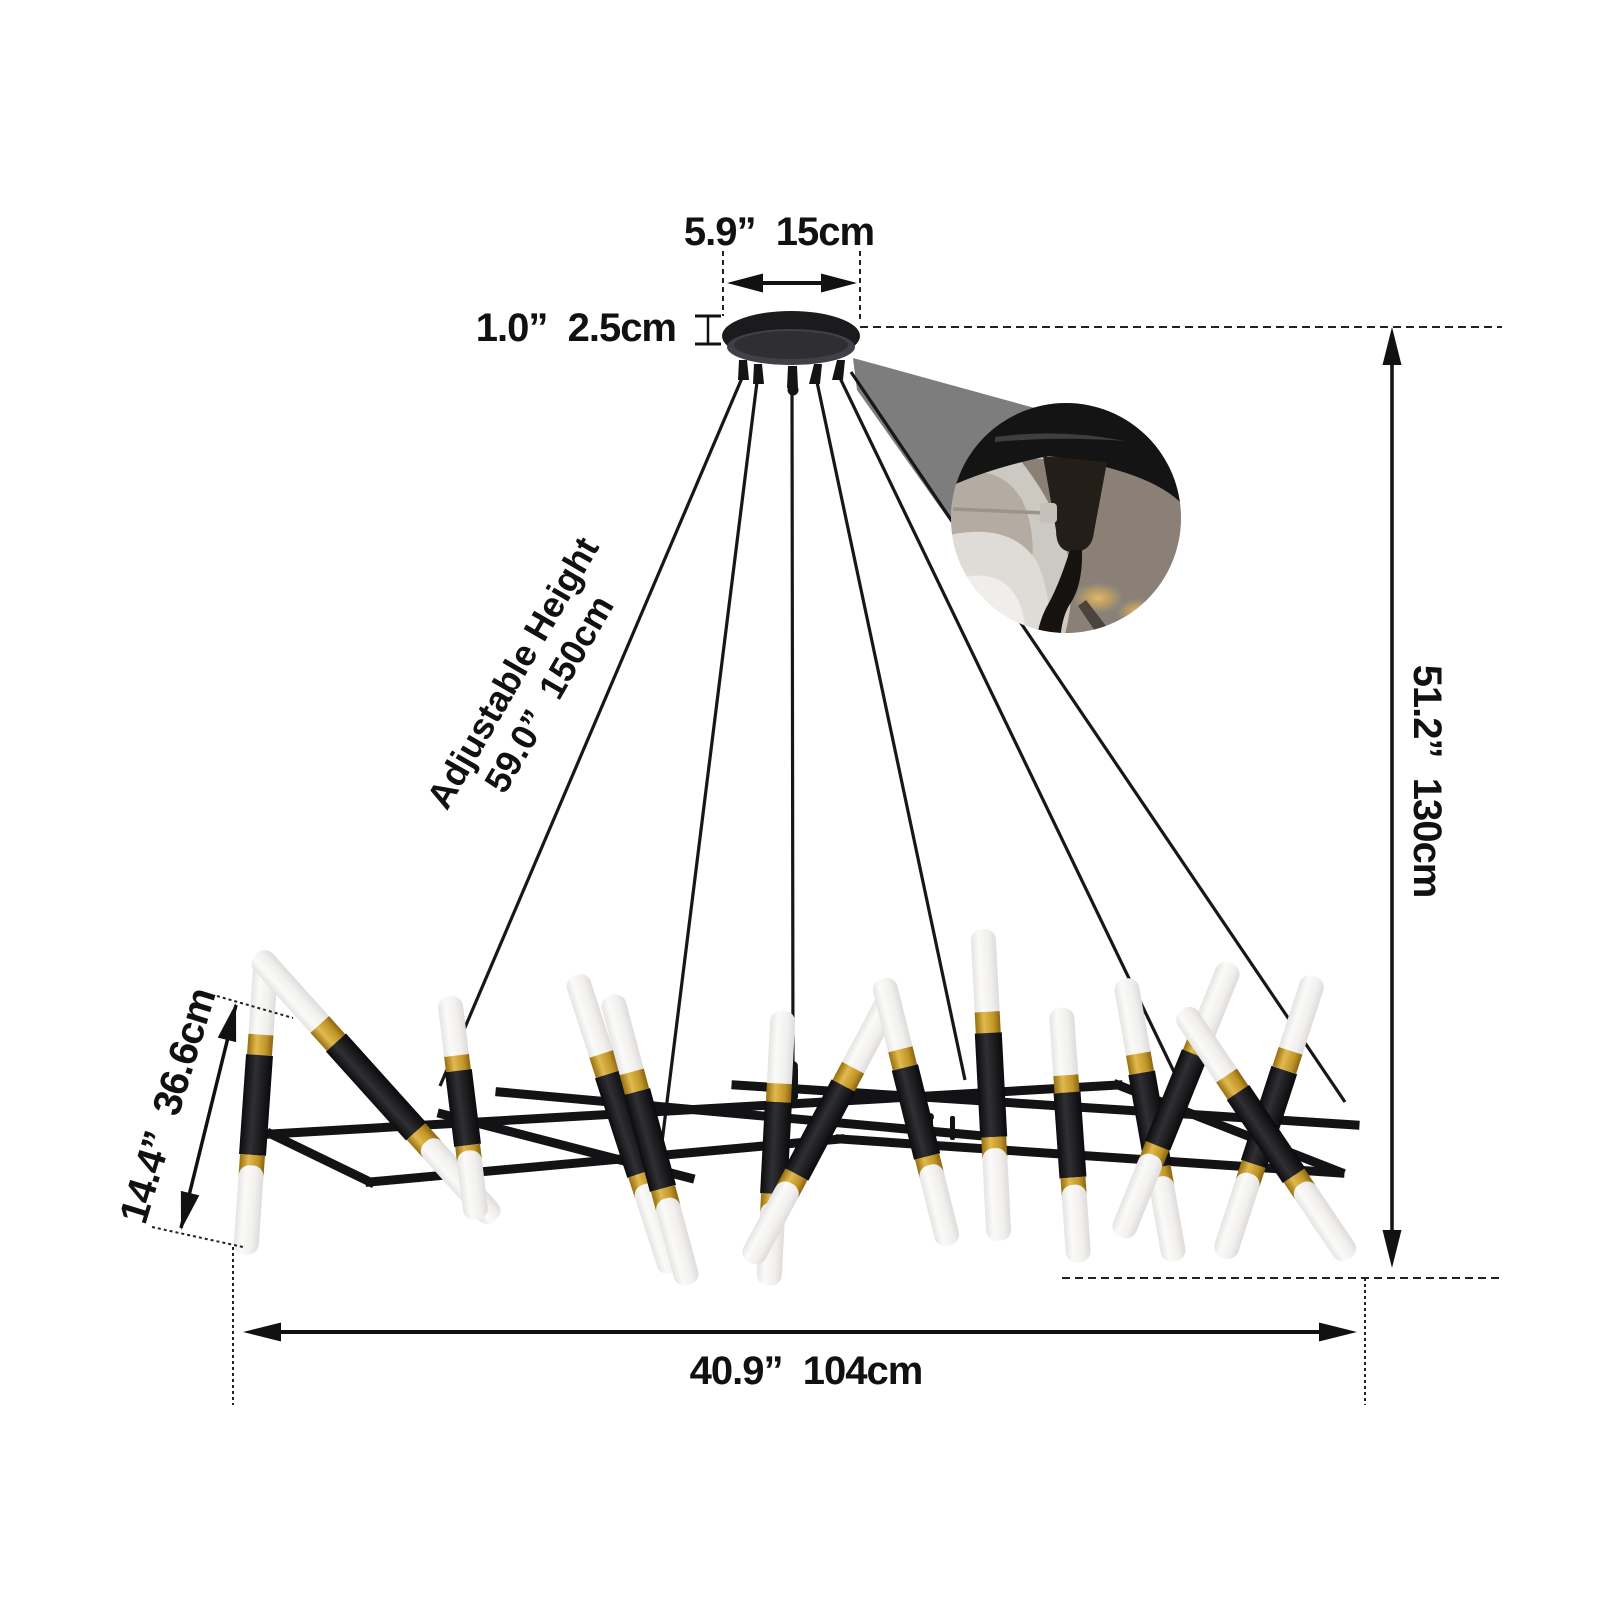  Describe the element at coordinates (806, 1371) in the screenshot. I see `svg-text: 40.9” 104cm` at that location.